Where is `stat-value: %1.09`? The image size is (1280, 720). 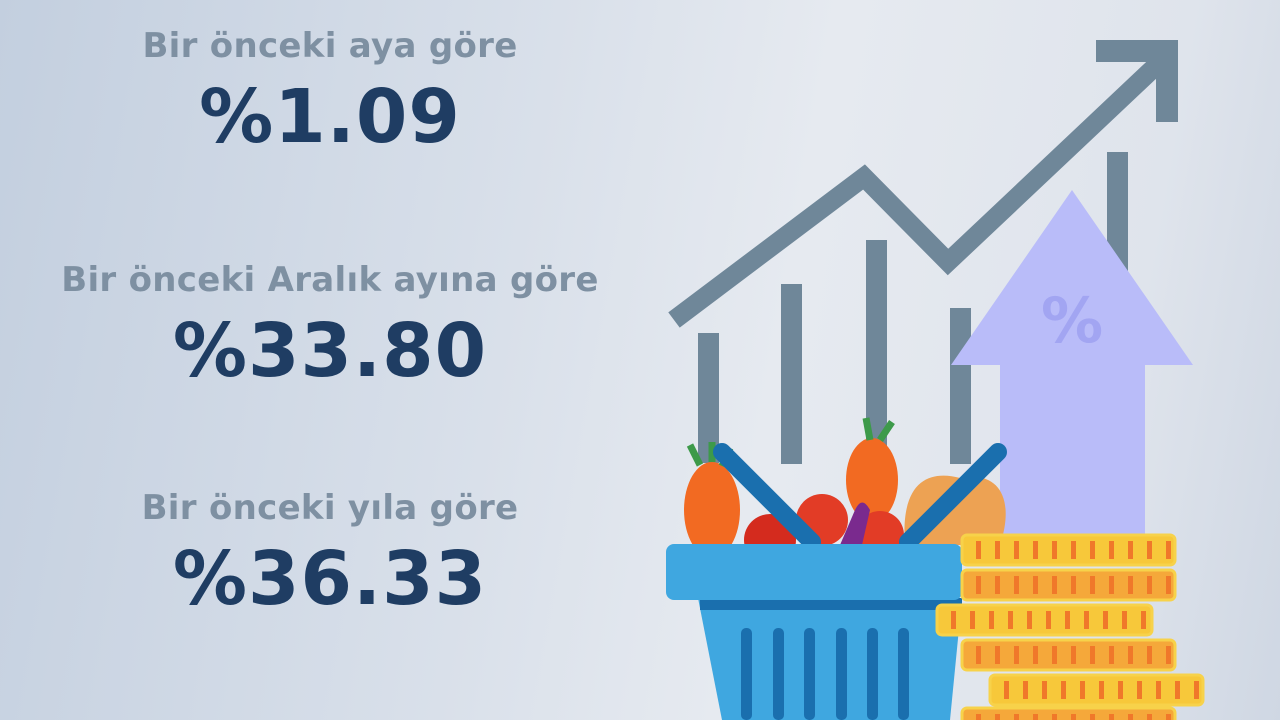 stat-value: %1.09 is located at coordinates (330, 117).